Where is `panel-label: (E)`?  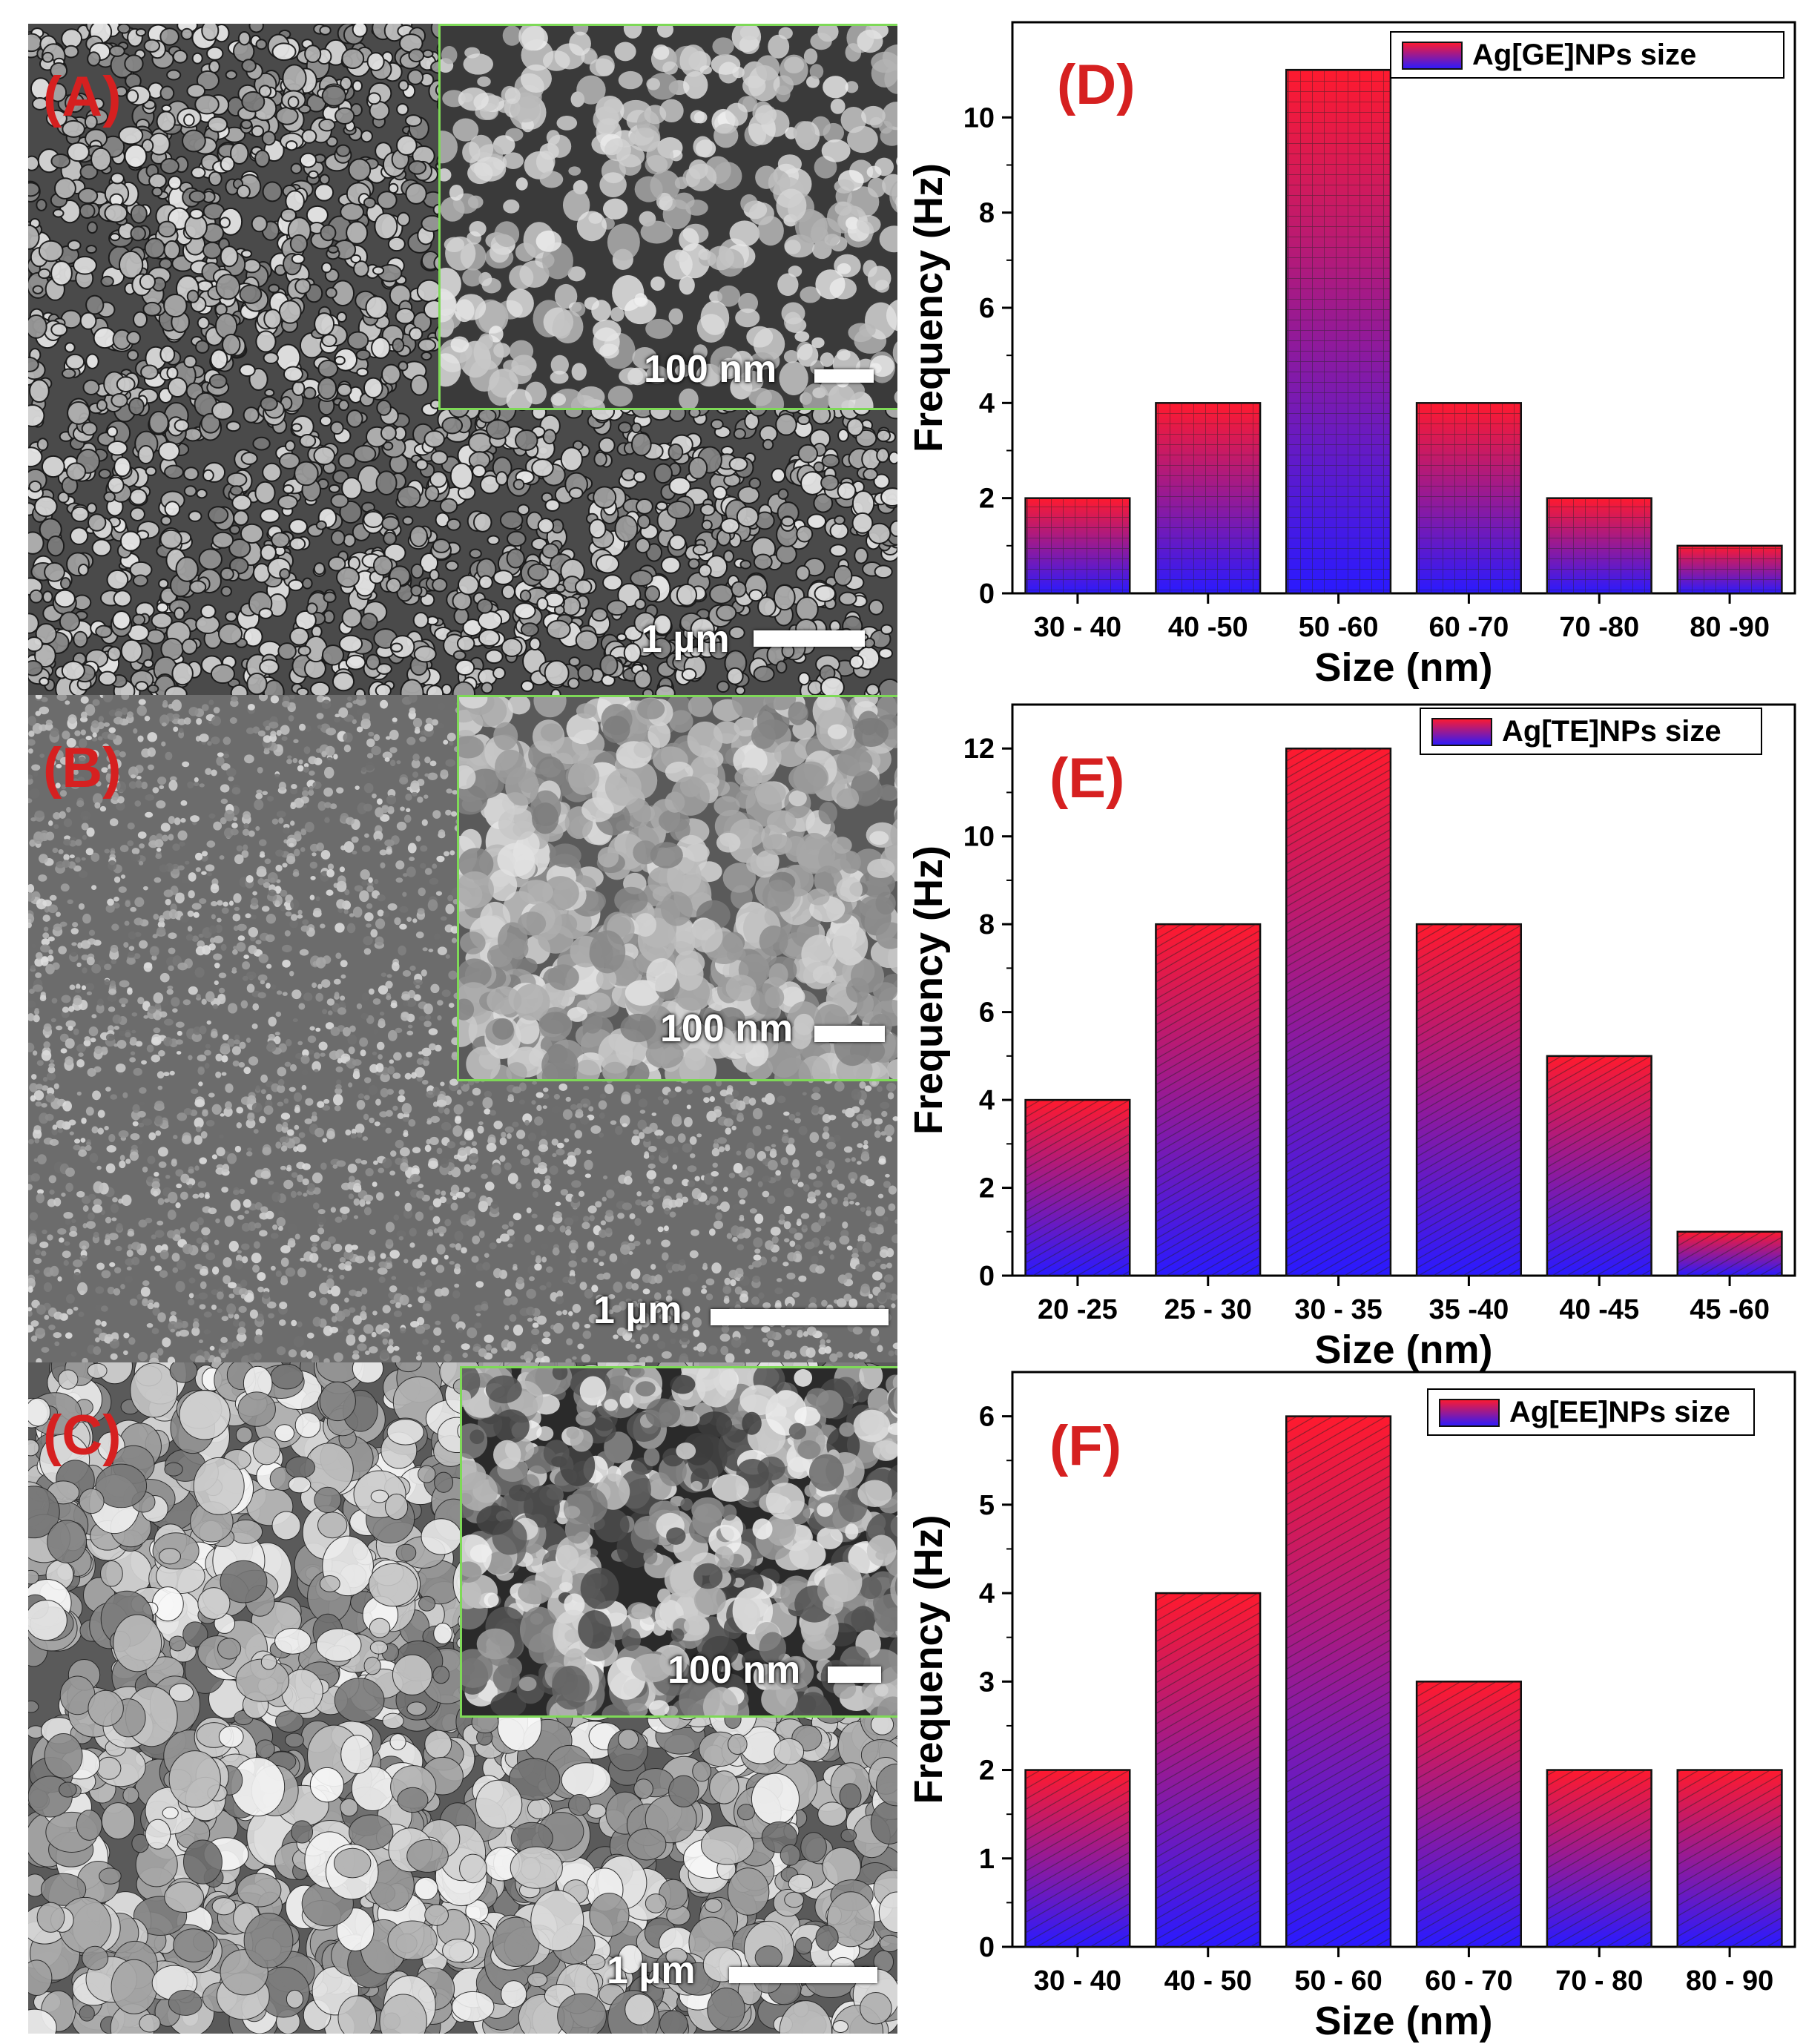
panel-label: (E) is located at coordinates (1086, 779).